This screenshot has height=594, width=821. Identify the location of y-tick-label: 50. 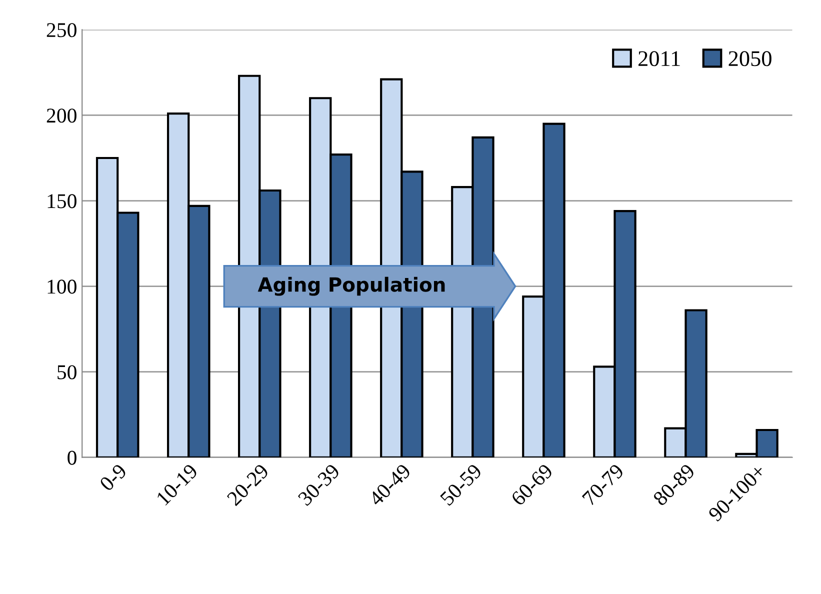
(67, 372).